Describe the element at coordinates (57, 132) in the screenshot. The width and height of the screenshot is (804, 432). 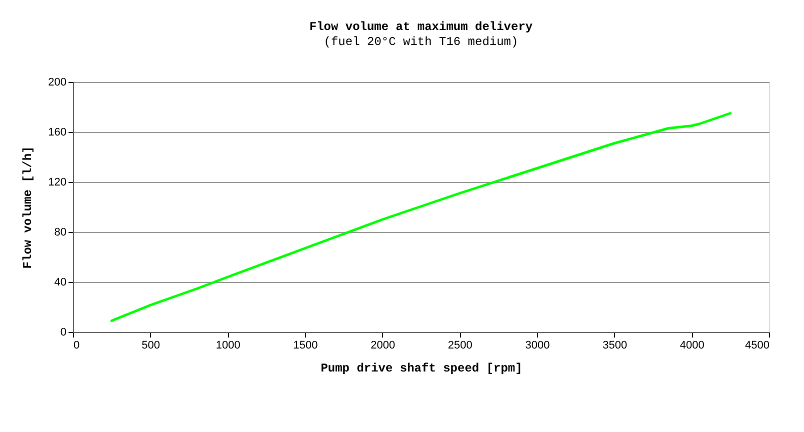
I see `y-tick-label: 160` at that location.